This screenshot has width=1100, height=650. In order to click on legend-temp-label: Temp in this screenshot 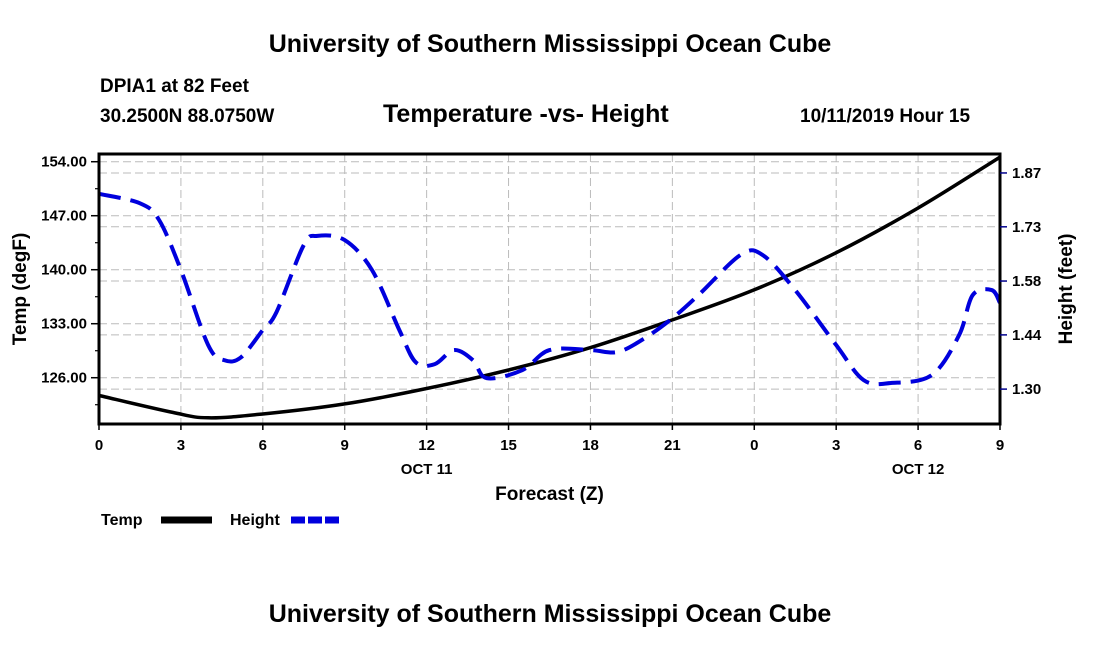, I will do `click(122, 520)`.